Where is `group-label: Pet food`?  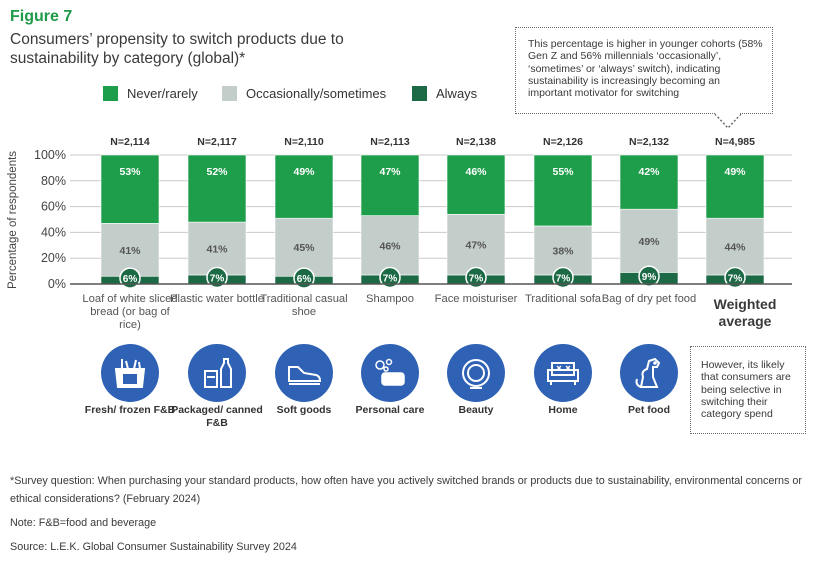 group-label: Pet food is located at coordinates (649, 410).